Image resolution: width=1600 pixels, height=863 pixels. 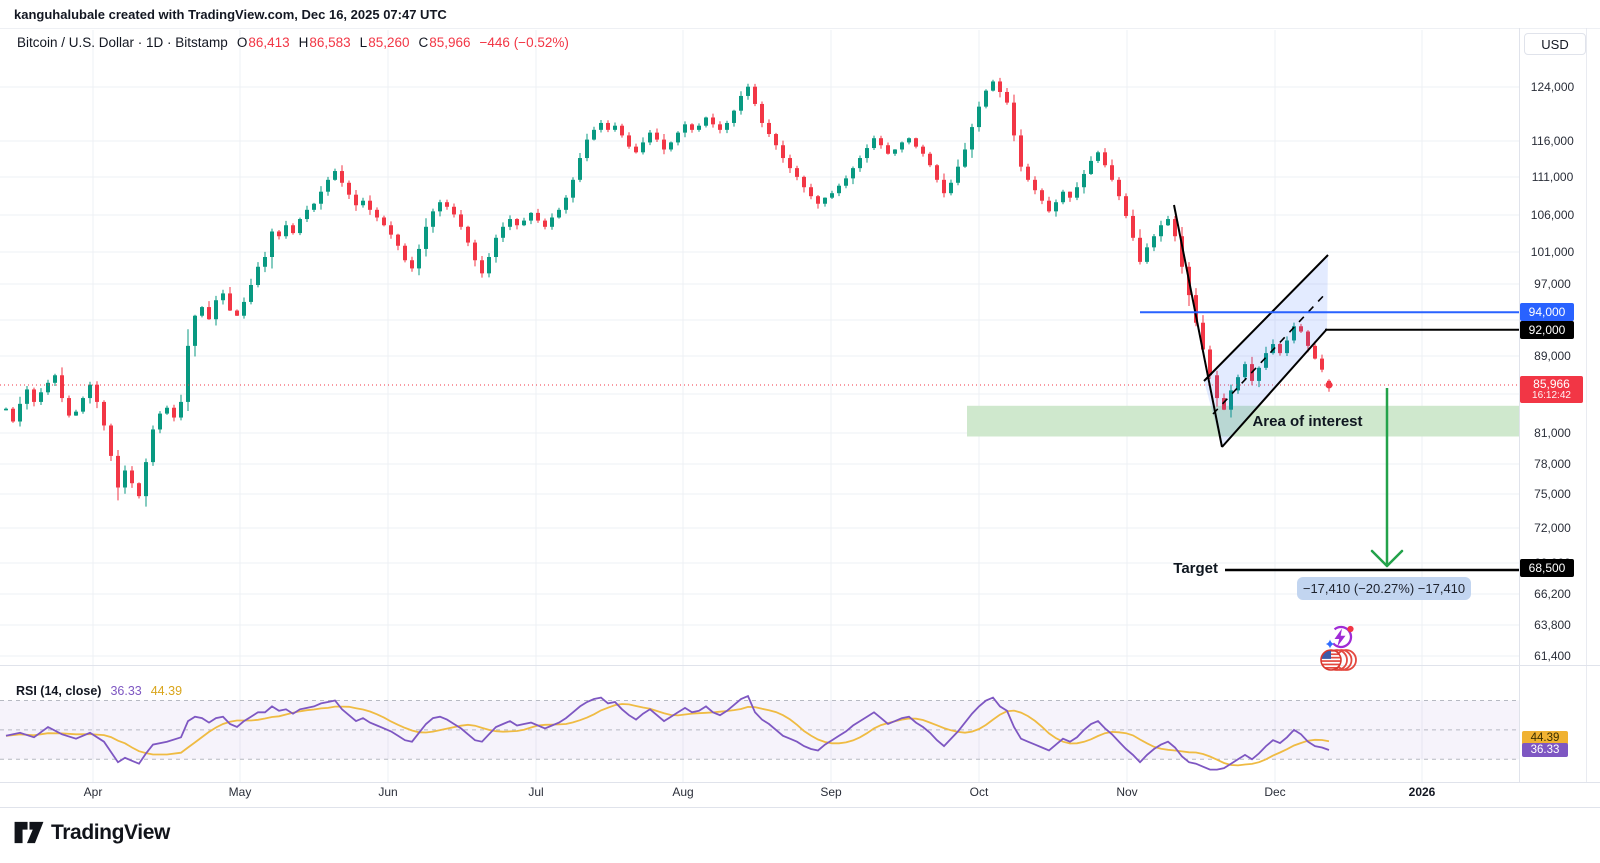 I want to click on bottom-border, so click(x=800, y=807).